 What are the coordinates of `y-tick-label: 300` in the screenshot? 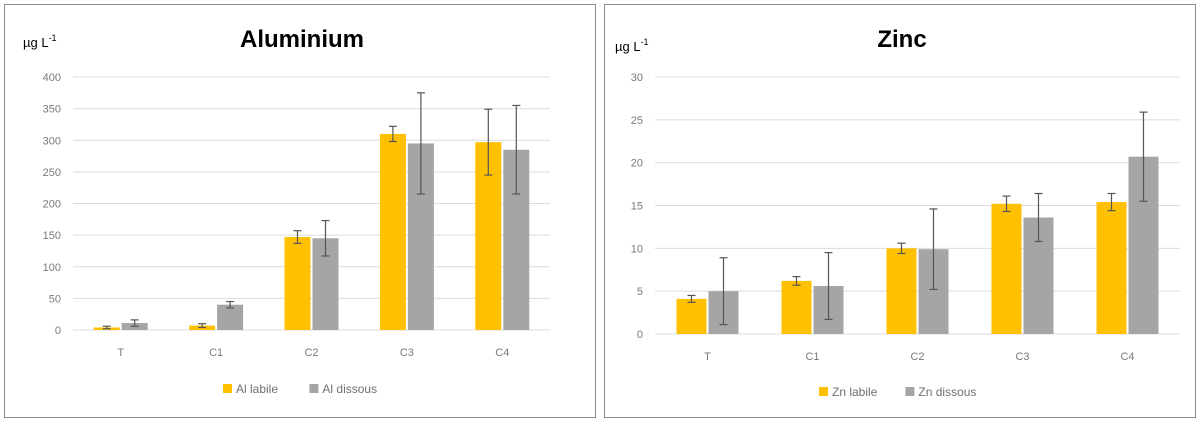 It's located at (52, 141).